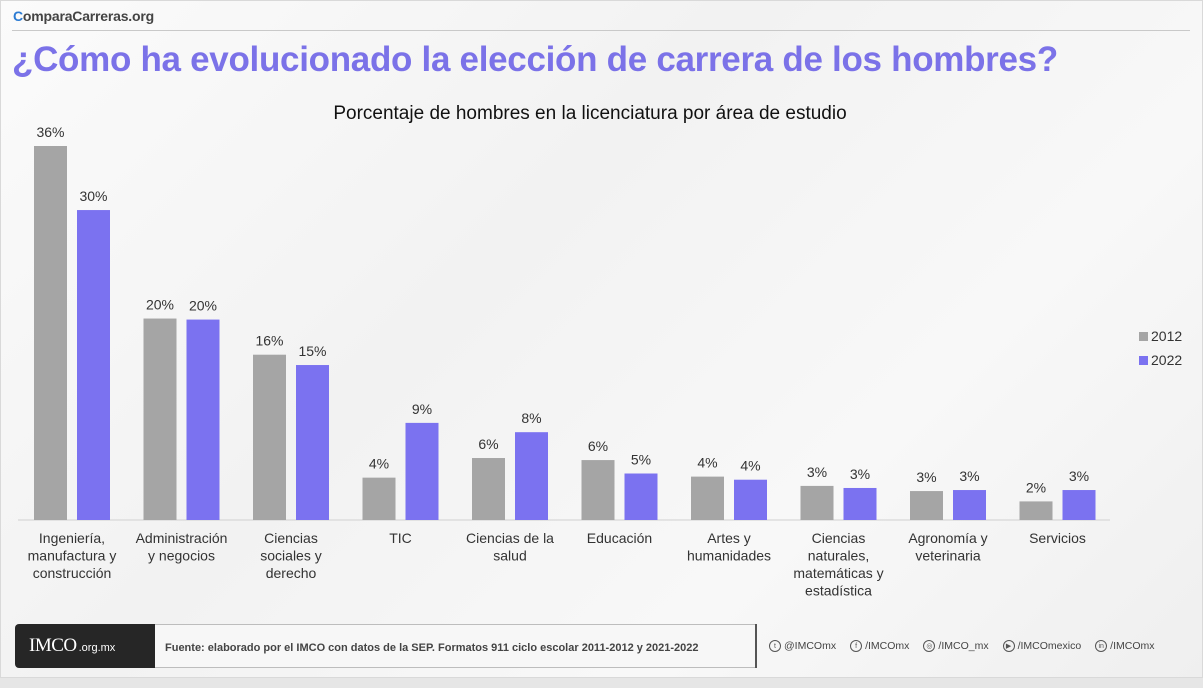  I want to click on legend-swatch-2022, so click(1143, 360).